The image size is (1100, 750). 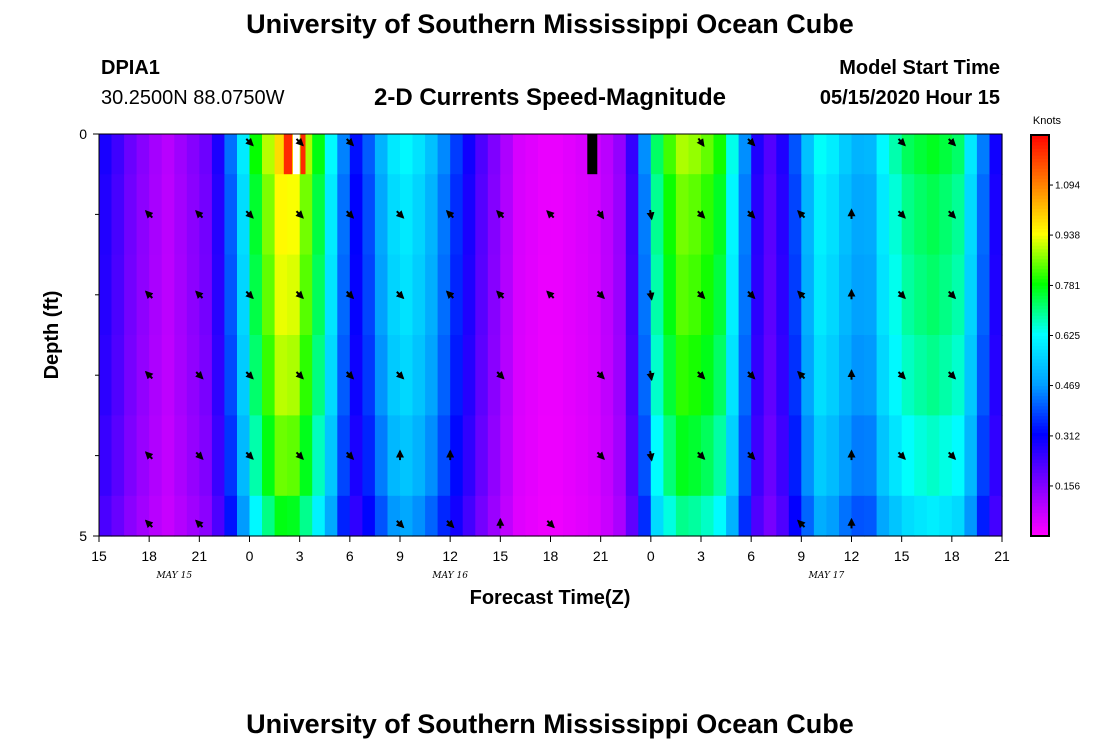 I want to click on model-start-value: 05/15/2020 Hour 15, so click(x=909, y=98).